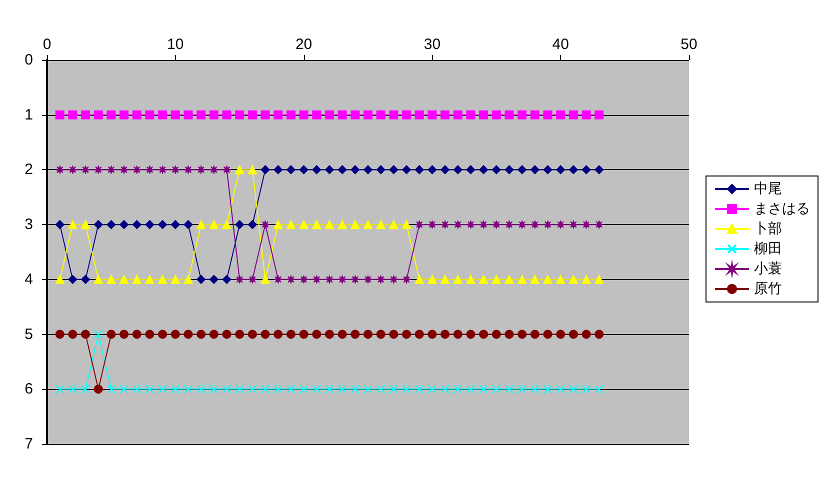  Describe the element at coordinates (28, 334) in the screenshot. I see `y-tick-label: 5` at that location.